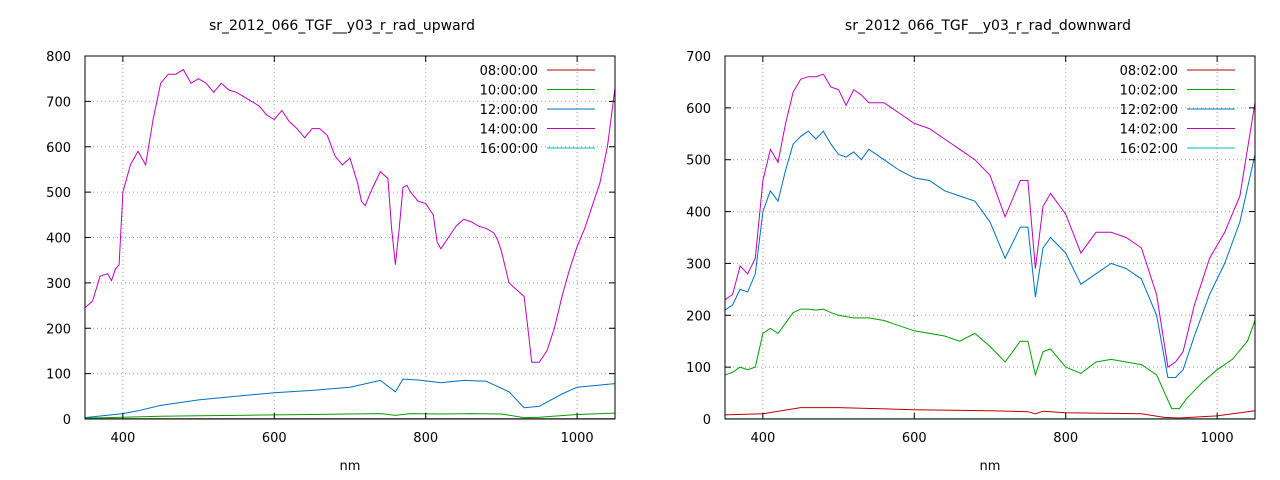 The image size is (1280, 480). Describe the element at coordinates (990, 466) in the screenshot. I see `chart-2-x-axis-label: nm` at that location.